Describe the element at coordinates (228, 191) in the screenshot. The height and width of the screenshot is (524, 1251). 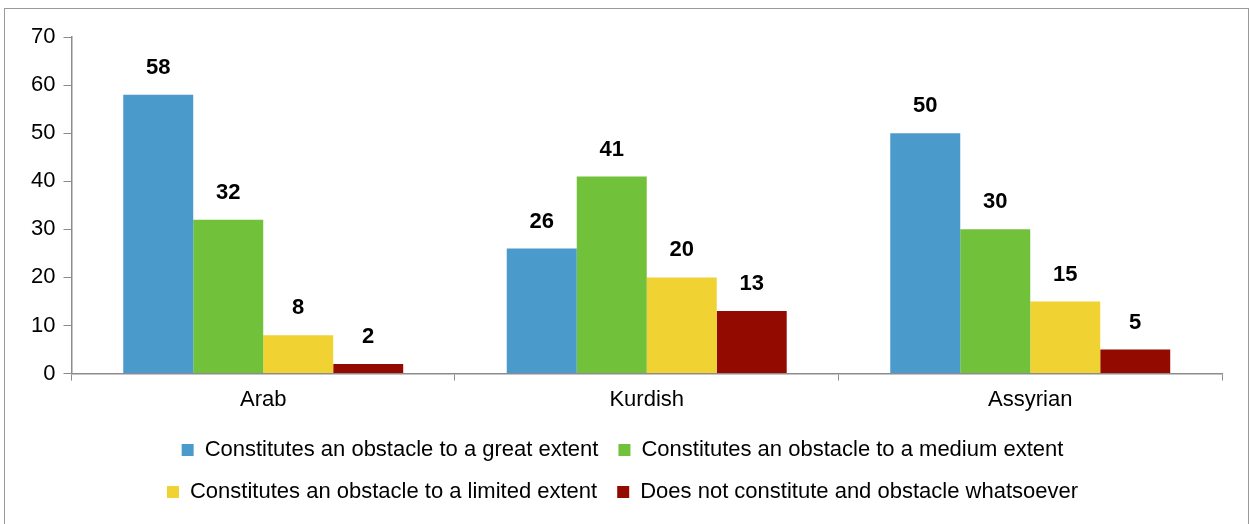
I see `data-label: 32` at that location.